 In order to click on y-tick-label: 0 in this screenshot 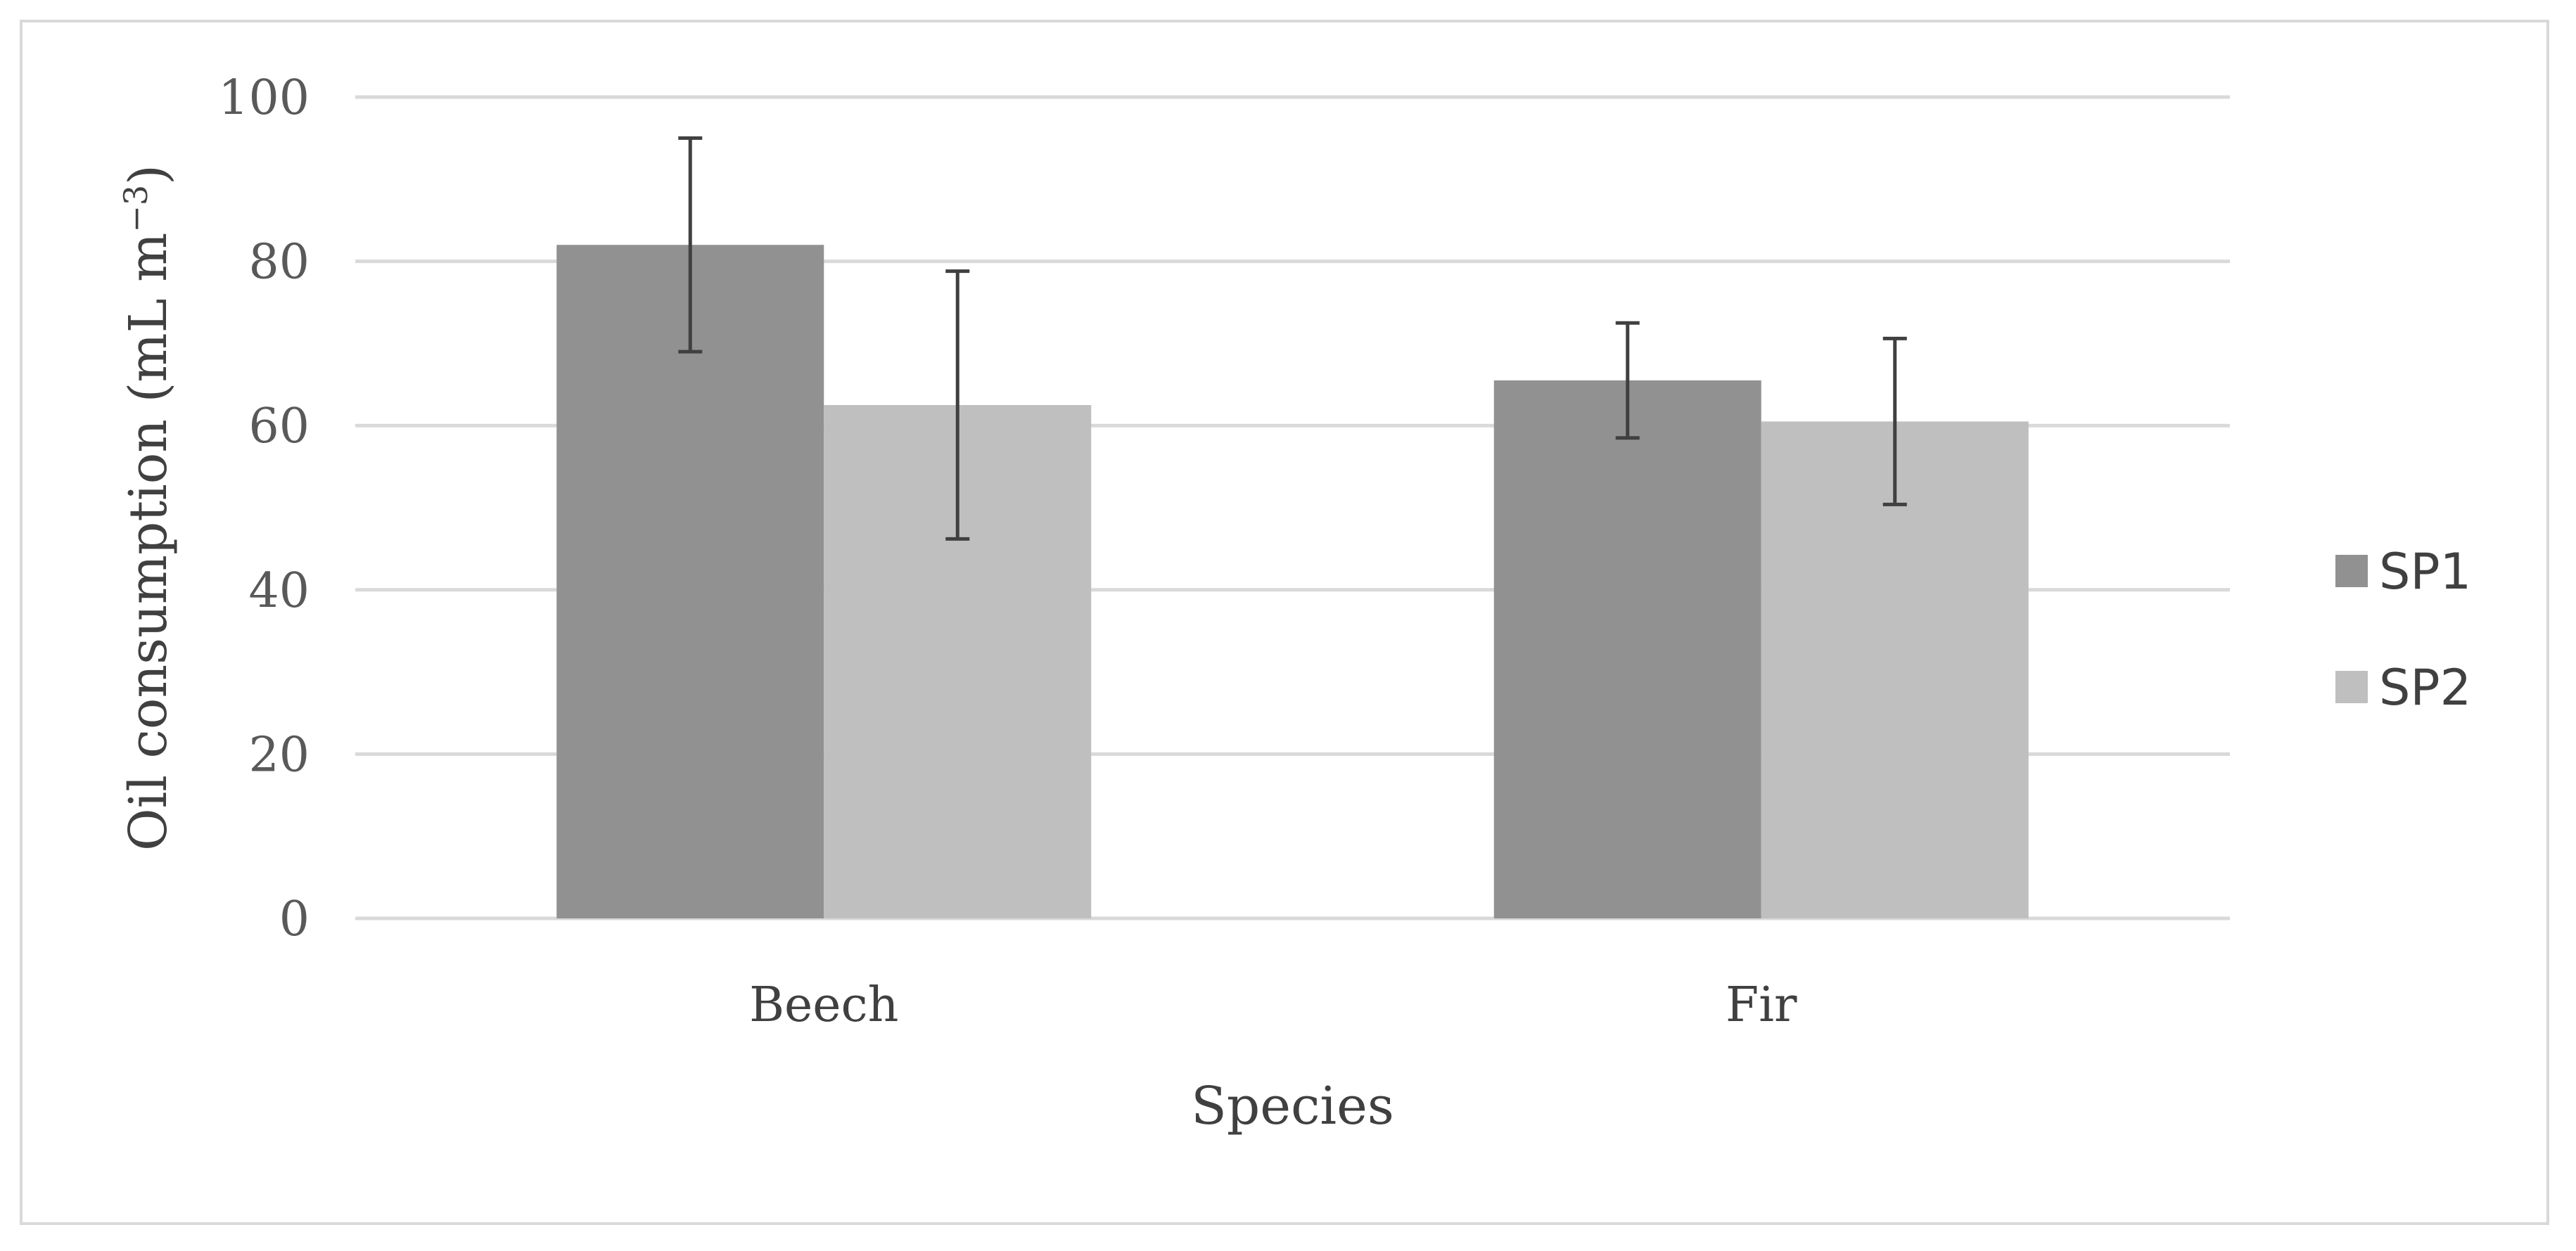, I will do `click(294, 920)`.